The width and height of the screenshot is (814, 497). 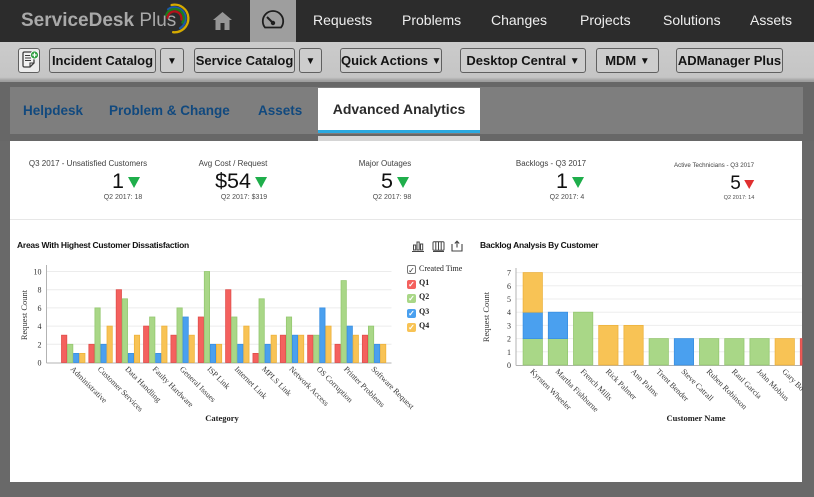 I want to click on svg-text: ISP Link, so click(x=218, y=378).